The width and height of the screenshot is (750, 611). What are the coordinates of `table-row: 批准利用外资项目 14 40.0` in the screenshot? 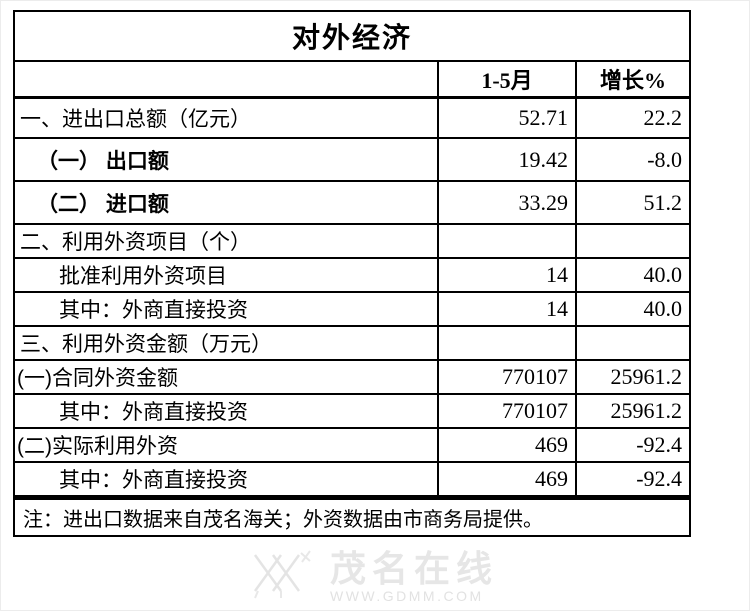 It's located at (352, 275).